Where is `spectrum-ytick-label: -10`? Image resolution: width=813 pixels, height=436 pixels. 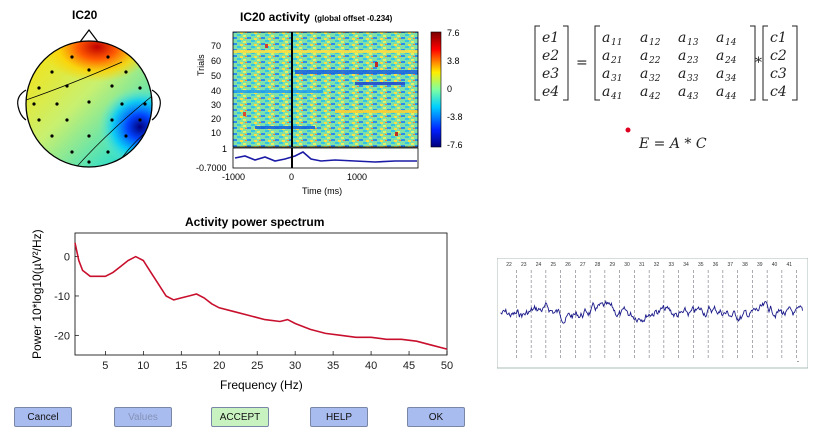 spectrum-ytick-label: -10 is located at coordinates (62, 297).